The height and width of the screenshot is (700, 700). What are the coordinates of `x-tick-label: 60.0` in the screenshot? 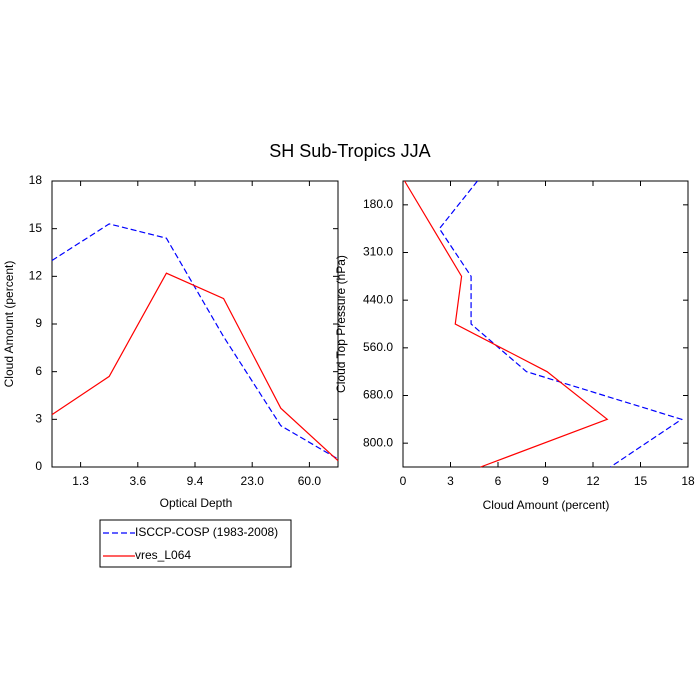 It's located at (310, 481).